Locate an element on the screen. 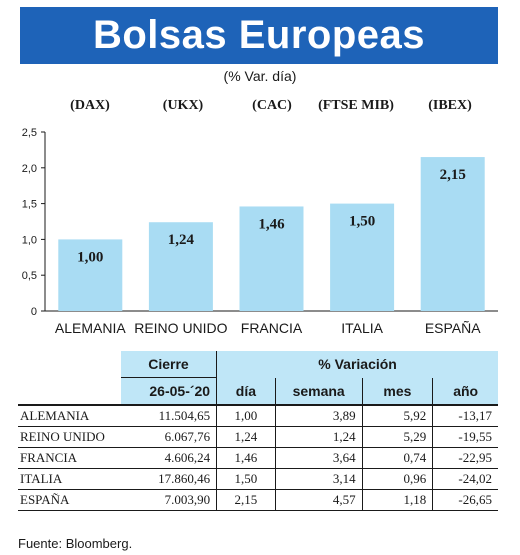  header-dia: día is located at coordinates (246, 391).